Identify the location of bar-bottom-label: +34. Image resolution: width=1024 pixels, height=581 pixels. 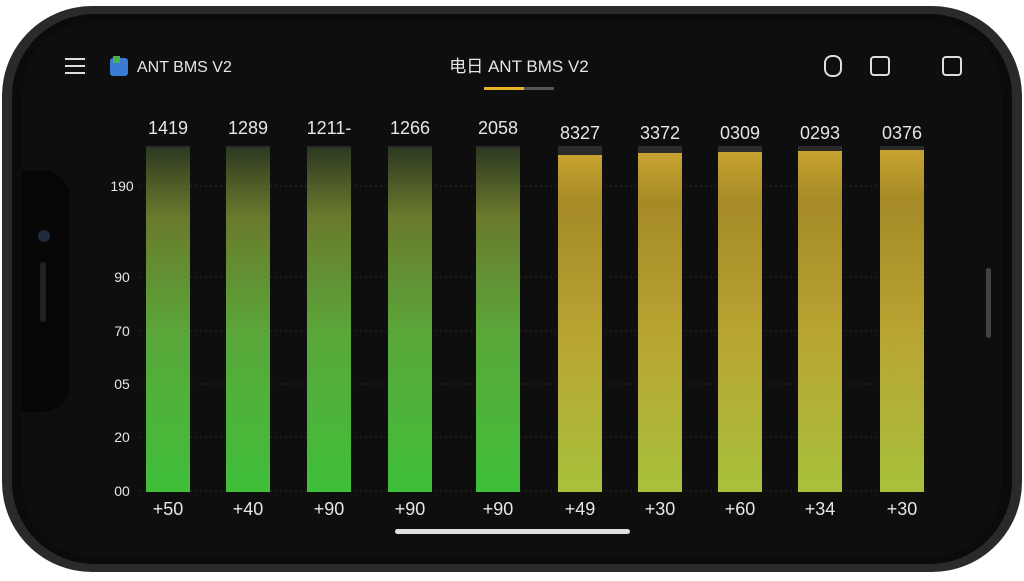
(820, 509).